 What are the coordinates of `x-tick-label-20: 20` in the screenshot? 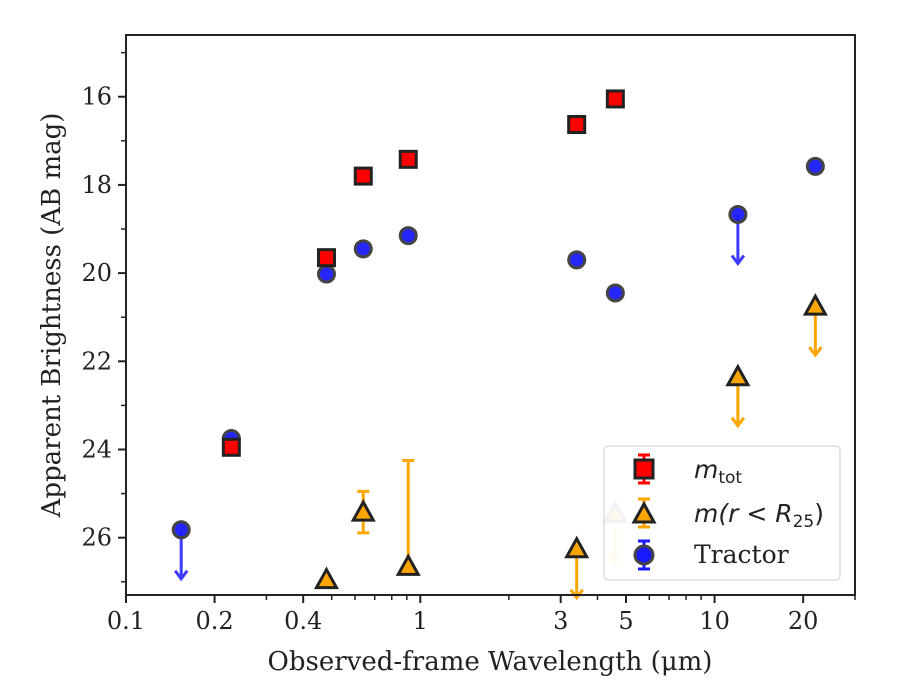 It's located at (803, 621).